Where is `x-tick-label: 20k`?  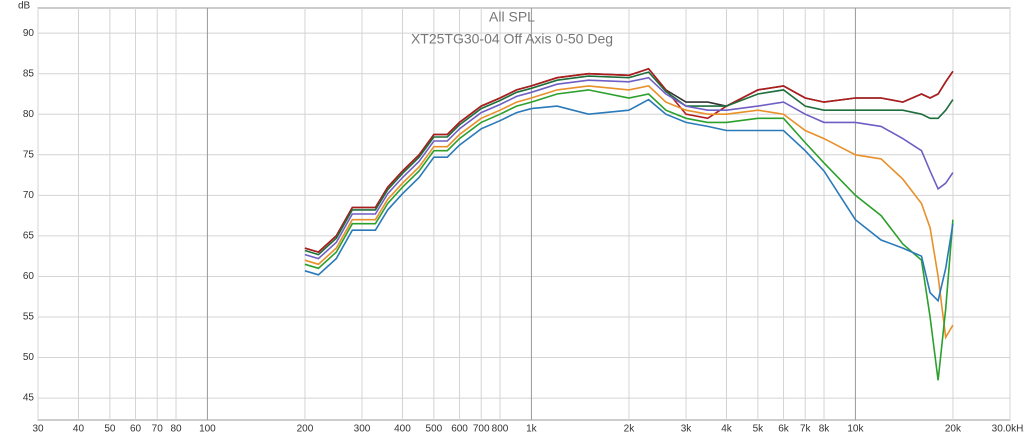 x-tick-label: 20k is located at coordinates (953, 429).